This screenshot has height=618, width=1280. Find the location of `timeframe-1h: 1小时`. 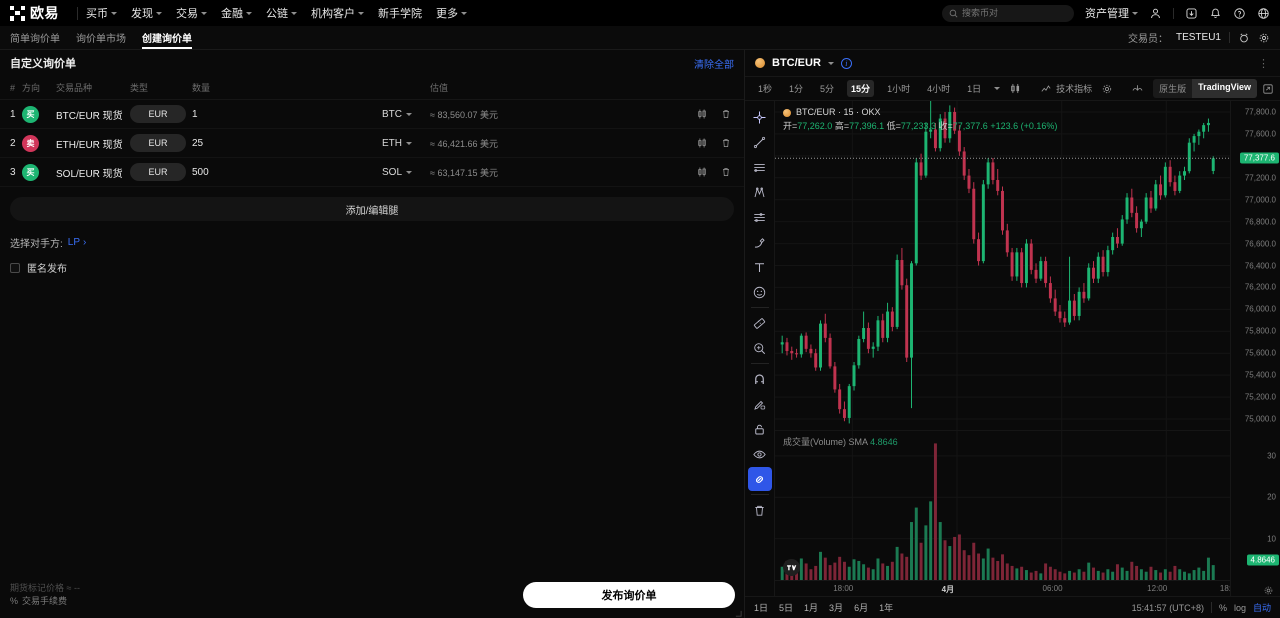

timeframe-1h: 1小时 is located at coordinates (899, 89).